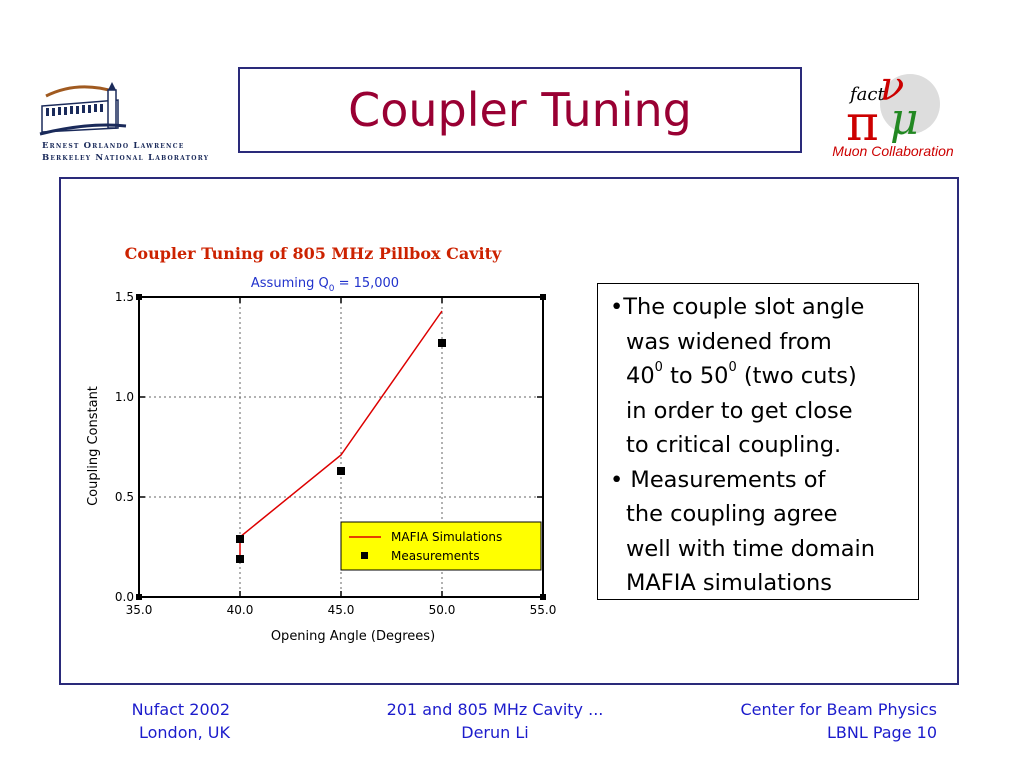 This screenshot has height=768, width=1024. I want to click on muon-logo-icon: fact π ν μ, so click(893, 108).